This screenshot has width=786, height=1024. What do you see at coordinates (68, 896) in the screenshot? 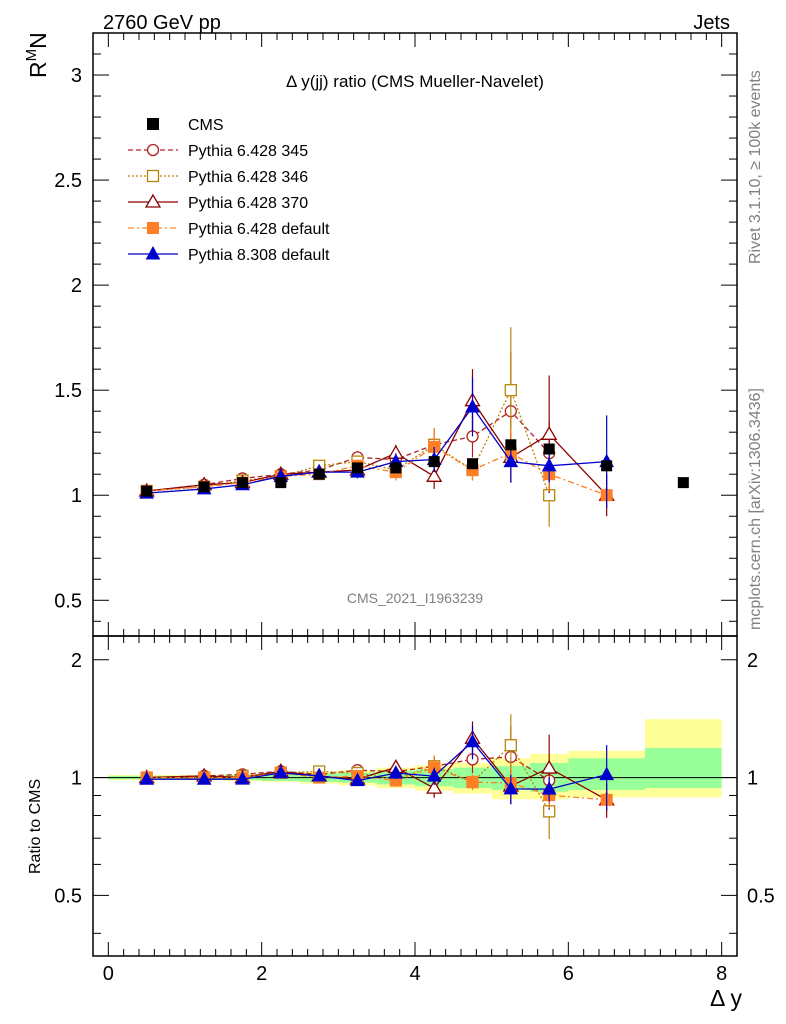
I see `y-tick-label-ratio: 0.5` at bounding box center [68, 896].